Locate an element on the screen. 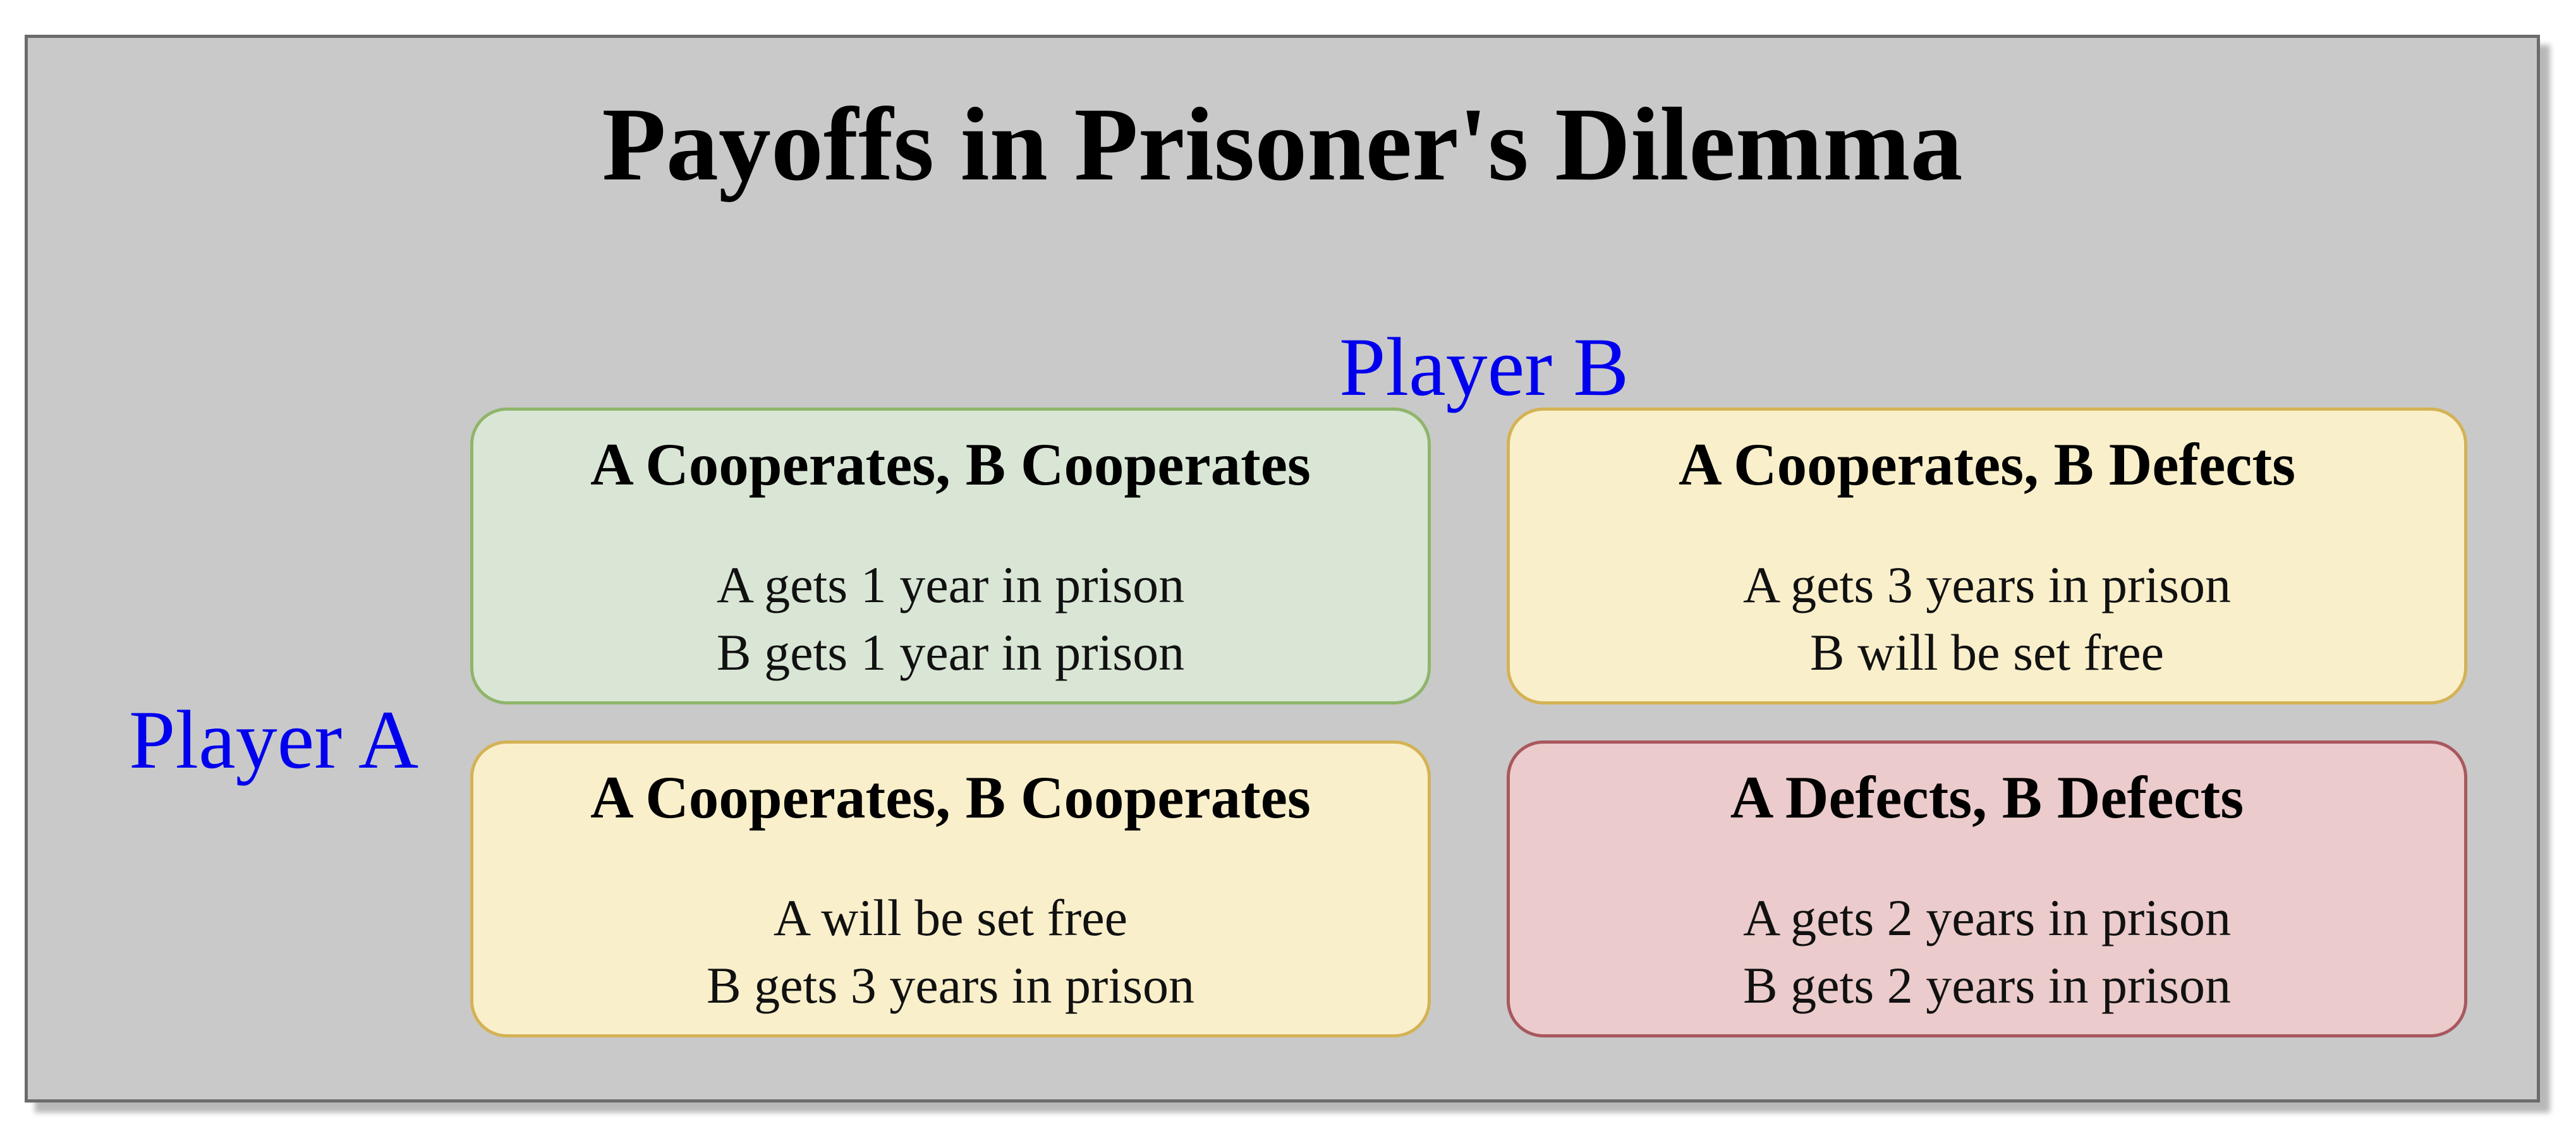  cell-title: A Cooperates, B Defects is located at coordinates (1987, 465).